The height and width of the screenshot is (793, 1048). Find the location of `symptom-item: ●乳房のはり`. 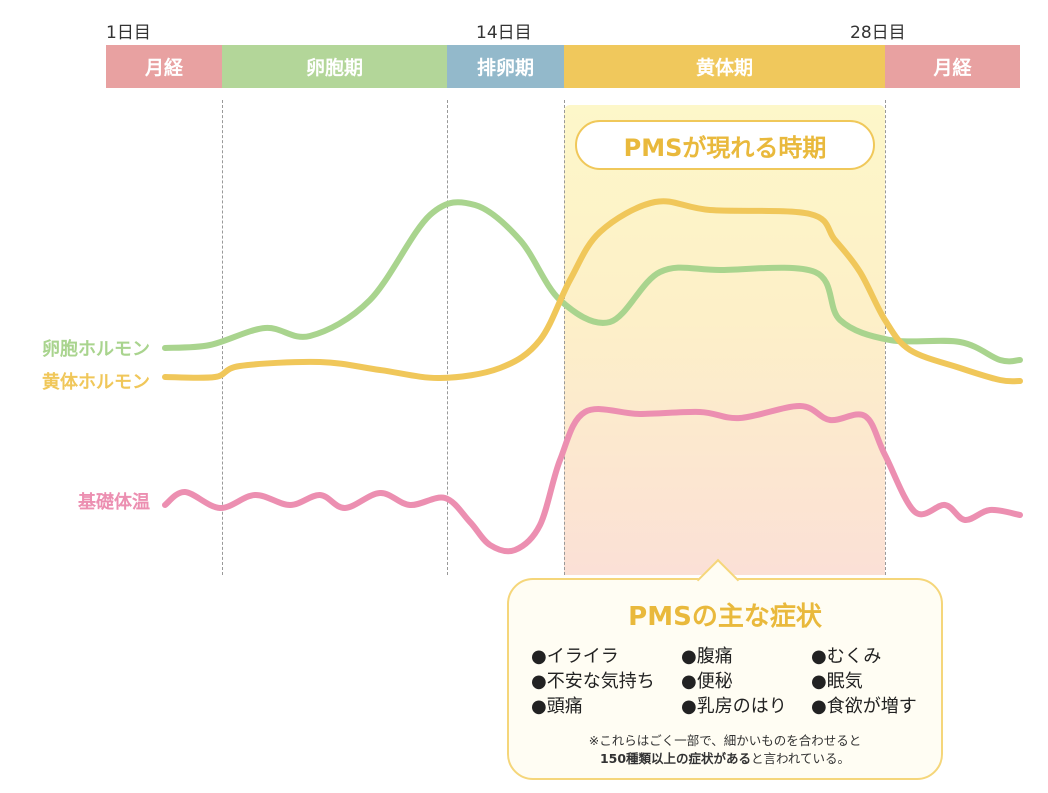

symptom-item: ●乳房のはり is located at coordinates (734, 706).